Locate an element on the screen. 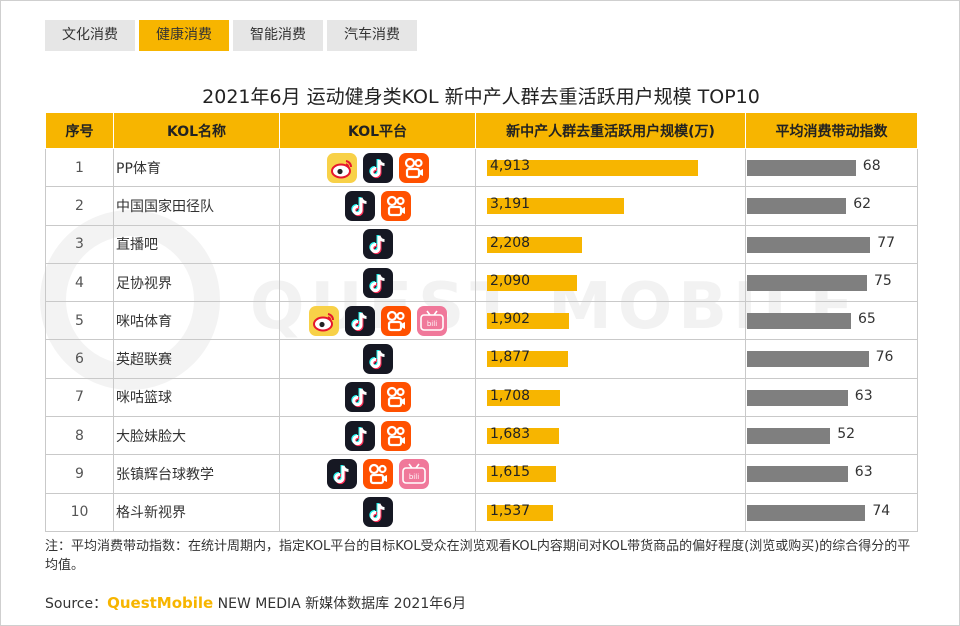 This screenshot has height=626, width=960. table-row: 7 咪咕篮球 1,708 63 is located at coordinates (481, 397).